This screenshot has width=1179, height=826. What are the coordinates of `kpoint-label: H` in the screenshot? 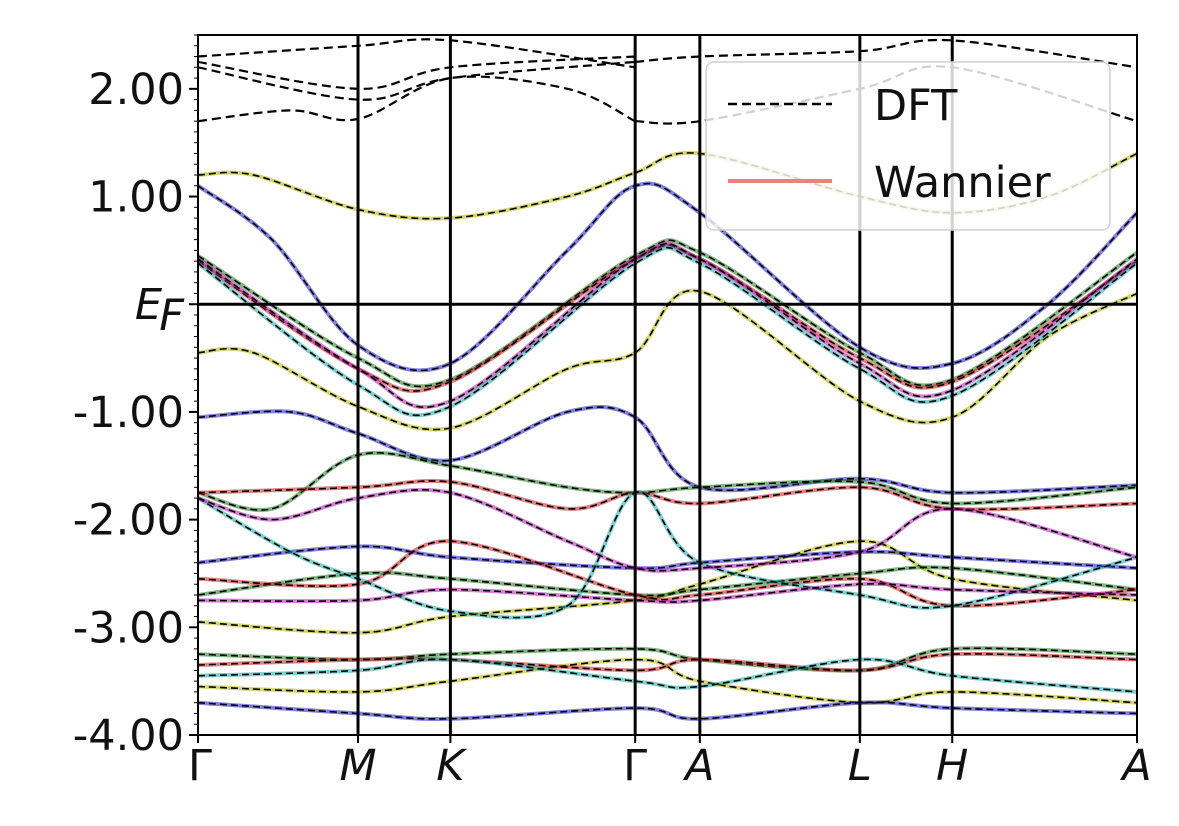 It's located at (952, 766).